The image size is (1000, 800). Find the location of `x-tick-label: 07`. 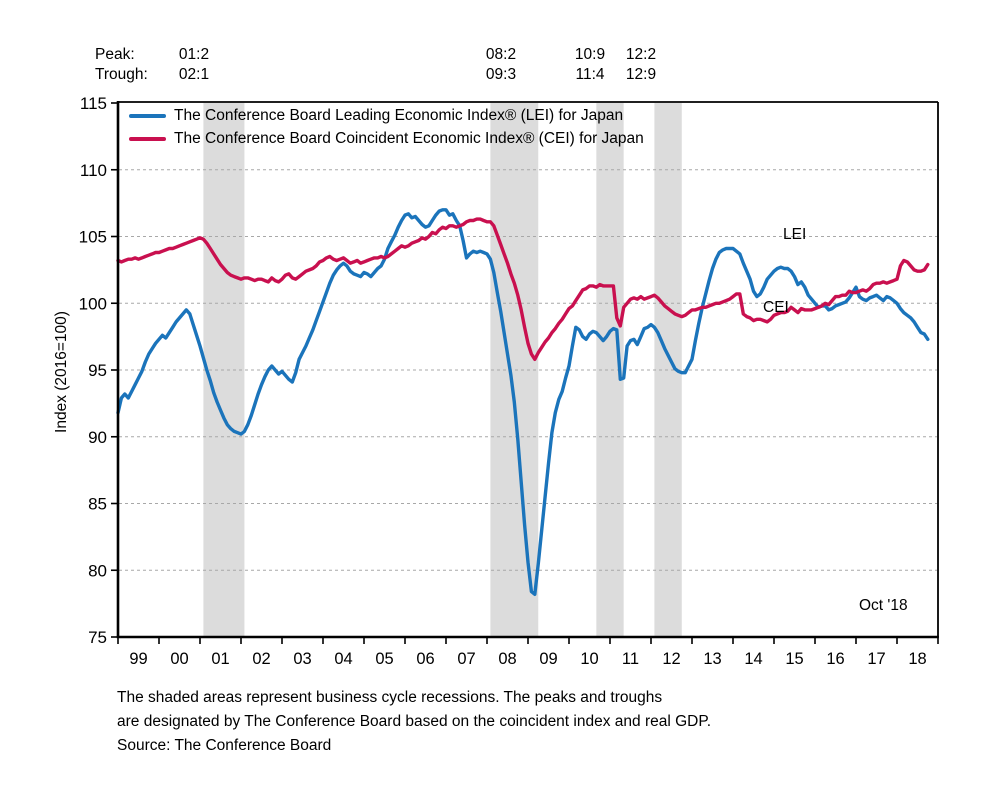

x-tick-label: 07 is located at coordinates (466, 659).